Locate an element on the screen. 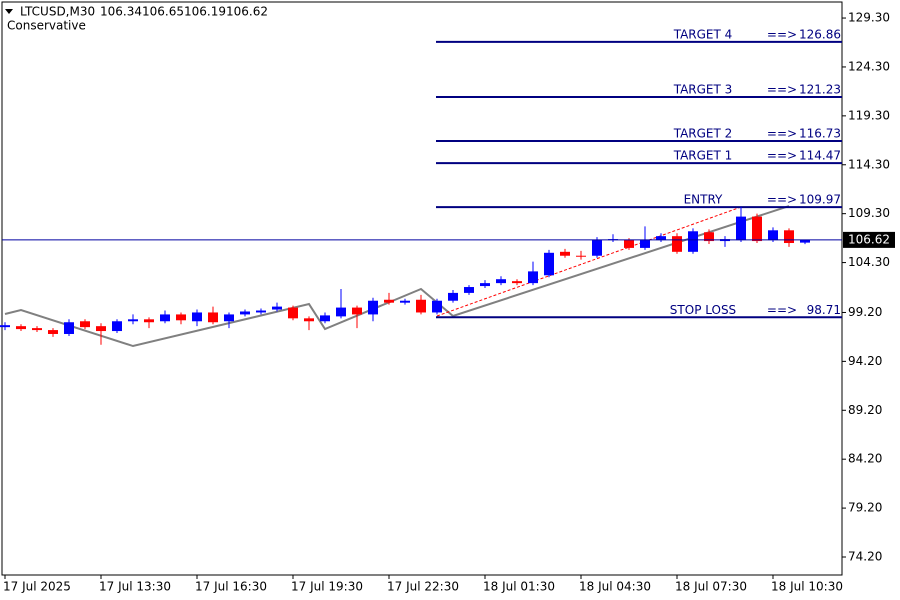 Image resolution: width=900 pixels, height=600 pixels. level-name: TARGET 2 is located at coordinates (703, 133).